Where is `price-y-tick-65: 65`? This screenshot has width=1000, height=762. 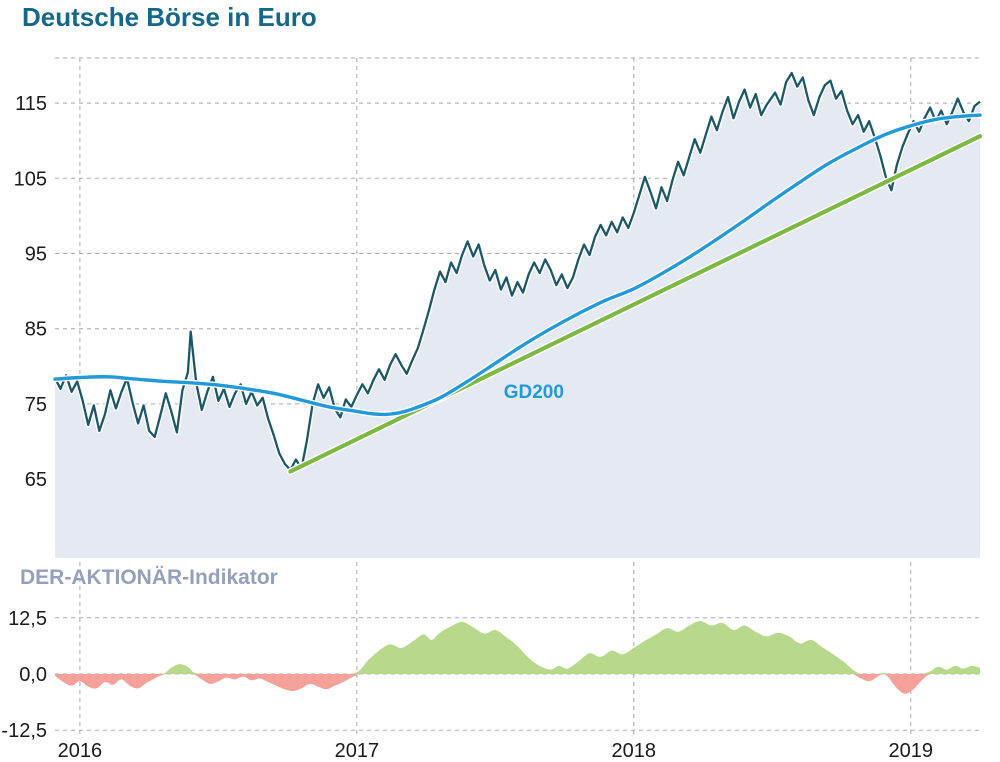 price-y-tick-65: 65 is located at coordinates (36, 480).